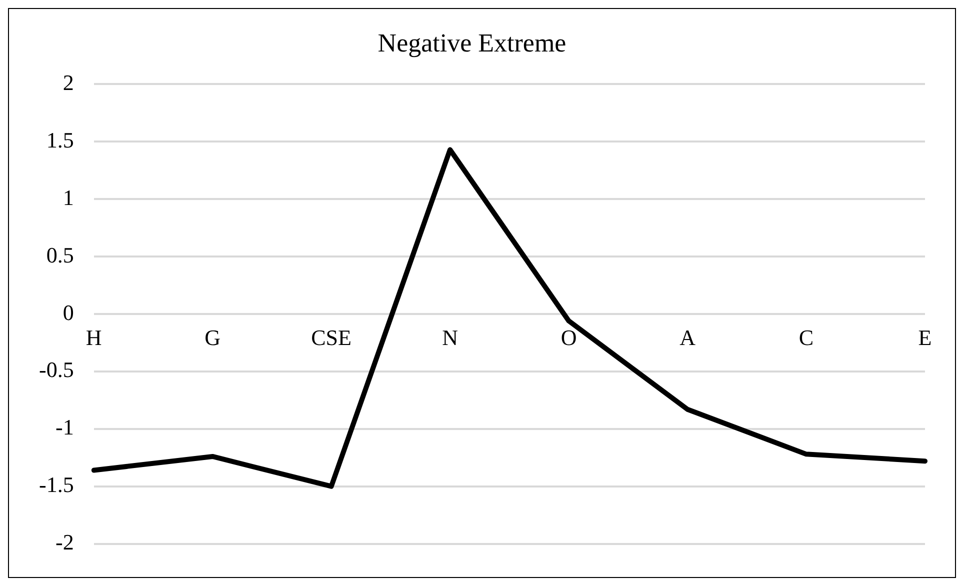 The image size is (964, 586). What do you see at coordinates (68, 312) in the screenshot?
I see `y-tick-label: 0` at bounding box center [68, 312].